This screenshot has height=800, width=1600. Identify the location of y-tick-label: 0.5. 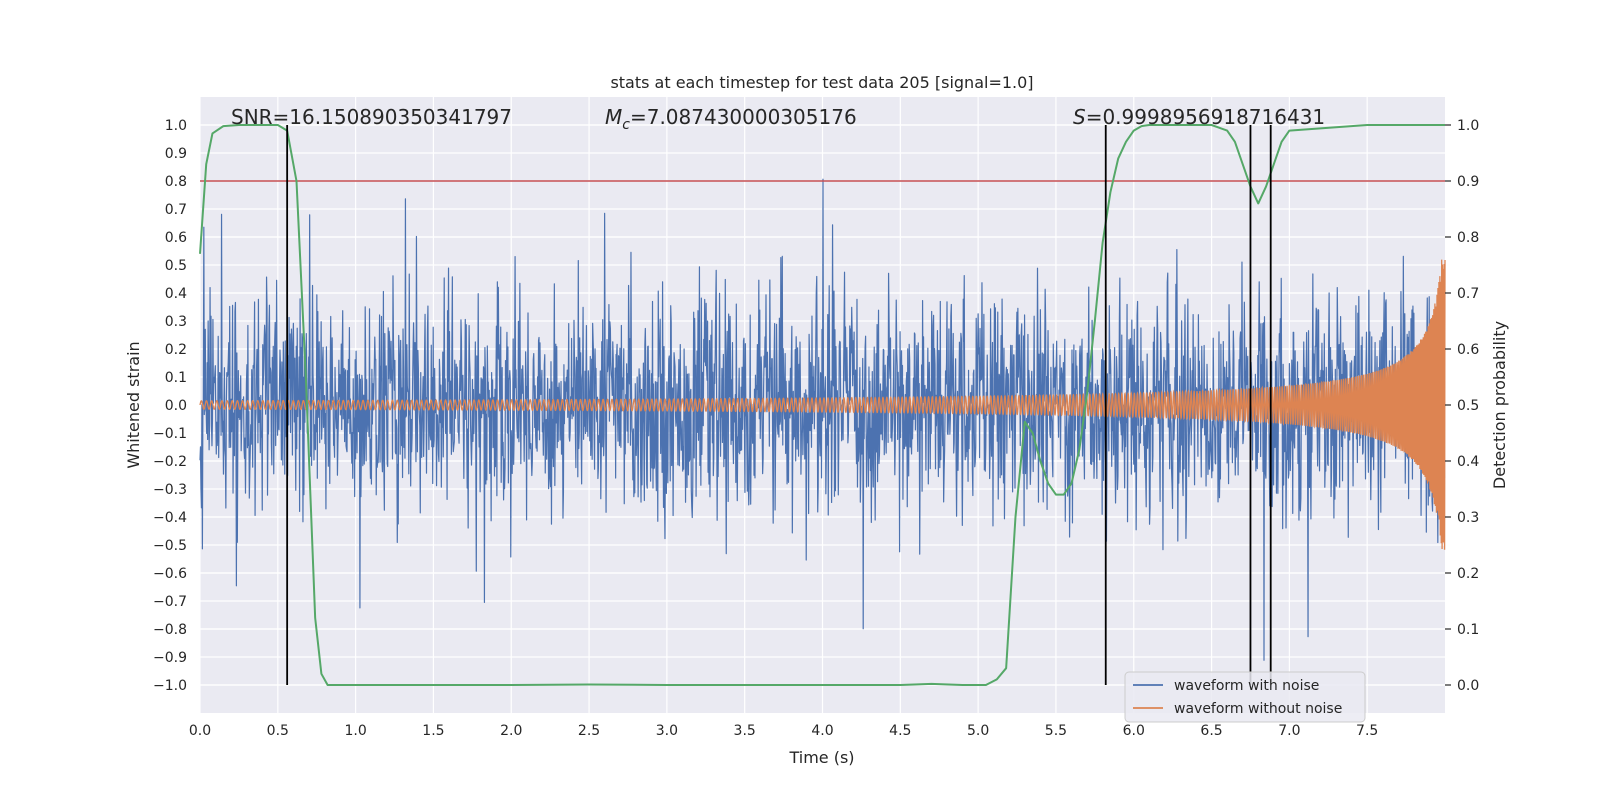
(176, 266).